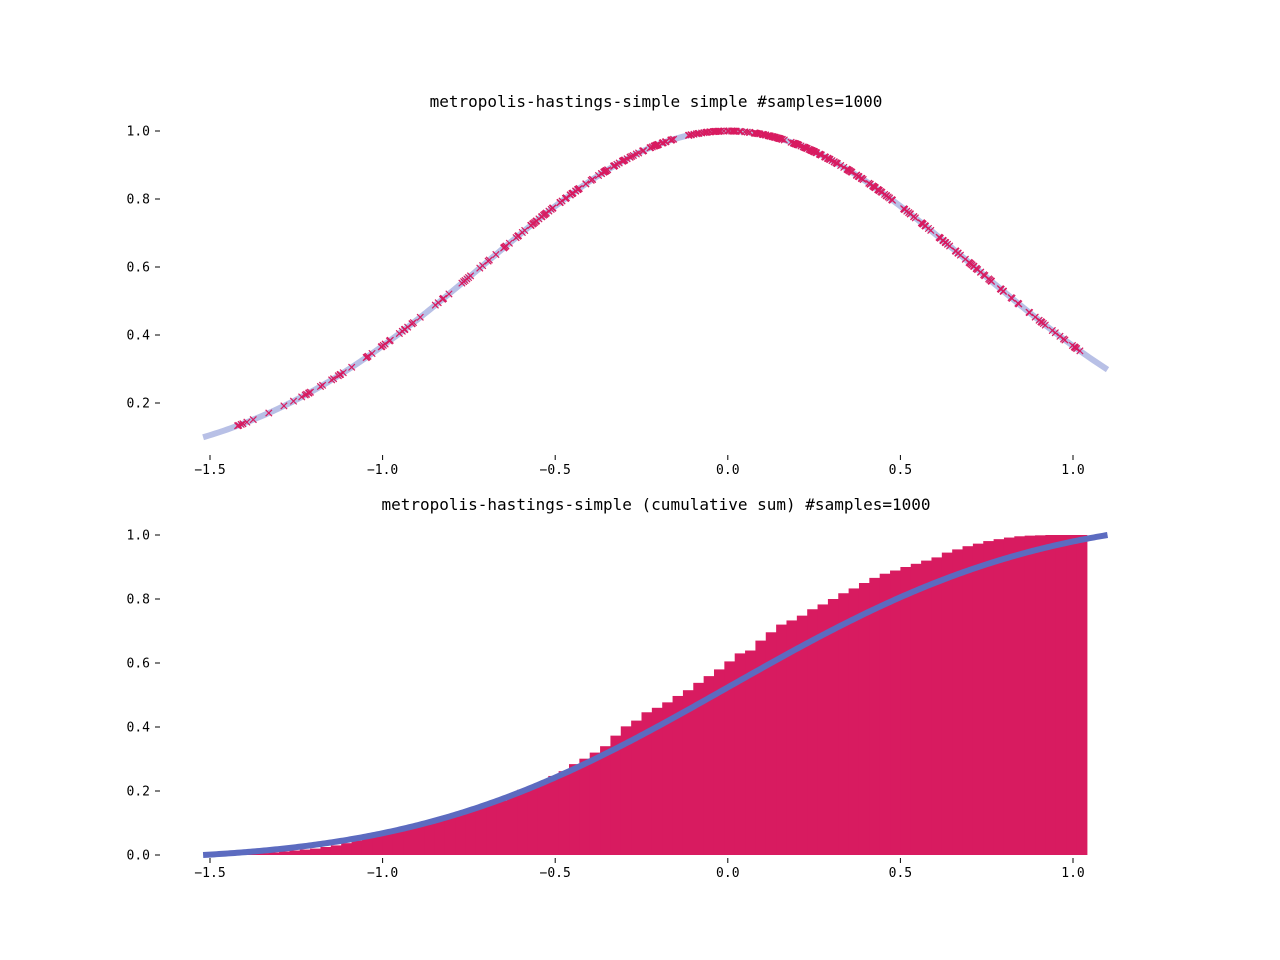 The height and width of the screenshot is (960, 1280). What do you see at coordinates (138, 856) in the screenshot?
I see `cumulative-y-tick-label: 0.0` at bounding box center [138, 856].